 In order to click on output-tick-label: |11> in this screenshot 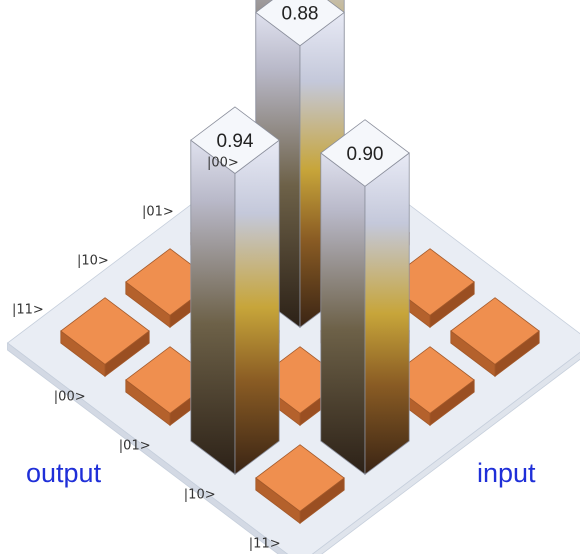, I will do `click(28, 309)`.